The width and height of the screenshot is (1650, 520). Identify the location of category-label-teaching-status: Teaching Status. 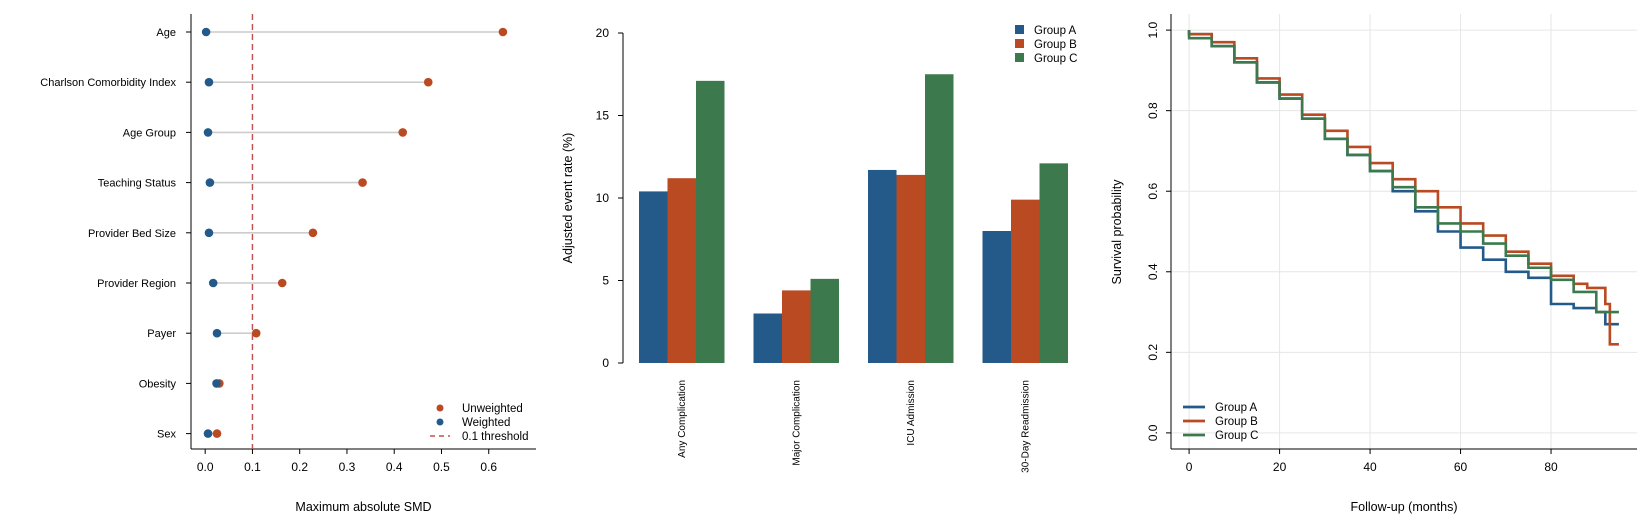
(137, 184).